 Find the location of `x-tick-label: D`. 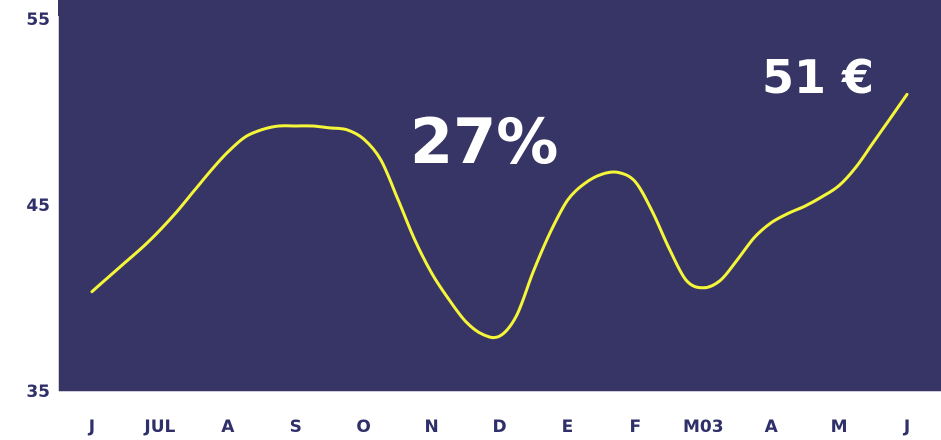

x-tick-label: D is located at coordinates (499, 427).